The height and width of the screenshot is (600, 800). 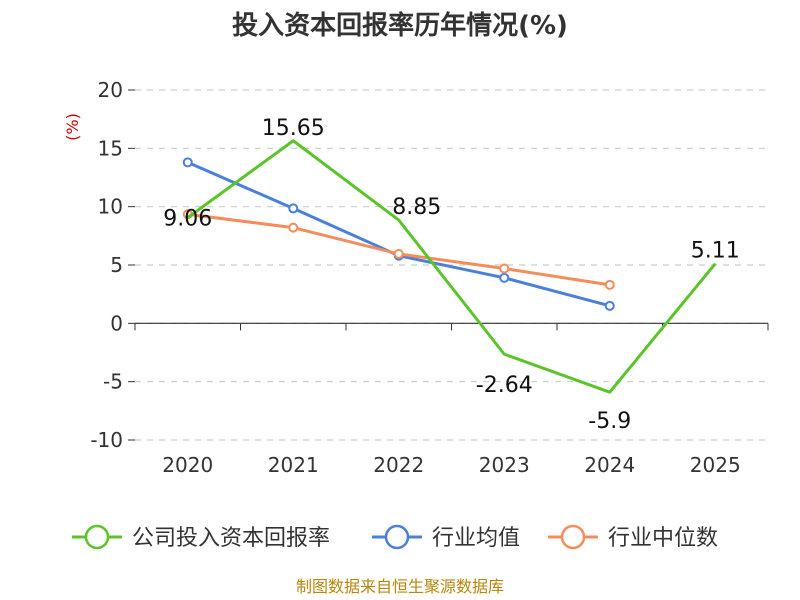 What do you see at coordinates (715, 465) in the screenshot?
I see `x-tick-label: 2025` at bounding box center [715, 465].